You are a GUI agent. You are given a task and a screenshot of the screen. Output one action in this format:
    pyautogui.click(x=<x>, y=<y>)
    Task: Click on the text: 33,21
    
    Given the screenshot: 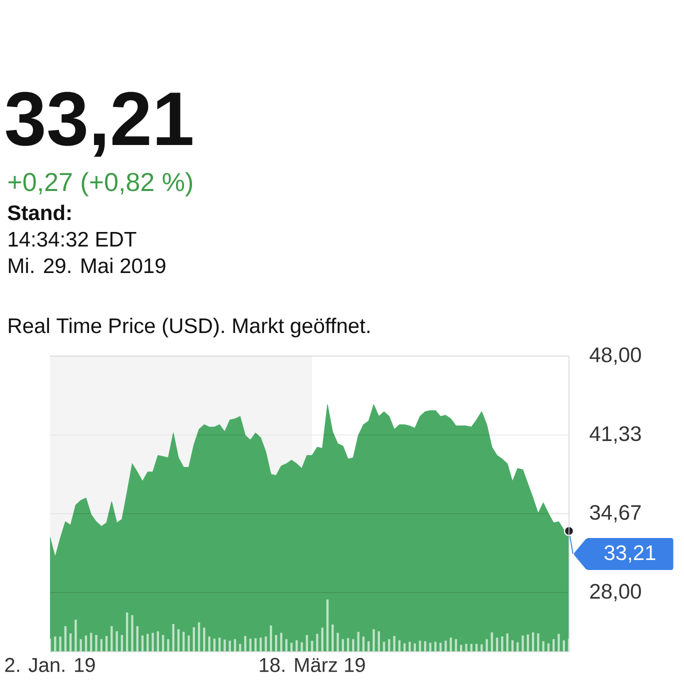 What is the action you would take?
    pyautogui.click(x=630, y=554)
    